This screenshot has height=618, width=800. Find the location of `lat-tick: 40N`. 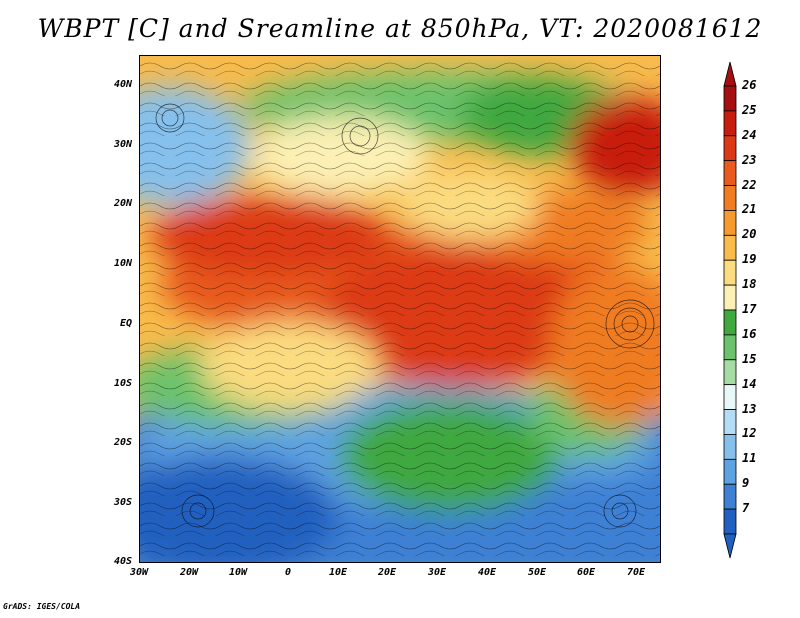

lat-tick: 40N is located at coordinates (122, 84).